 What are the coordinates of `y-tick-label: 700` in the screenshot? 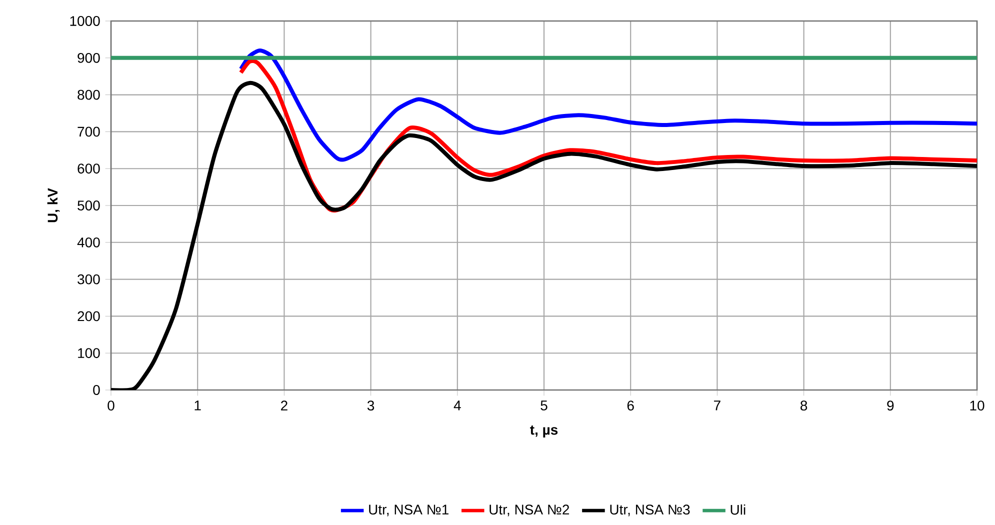 It's located at (89, 131).